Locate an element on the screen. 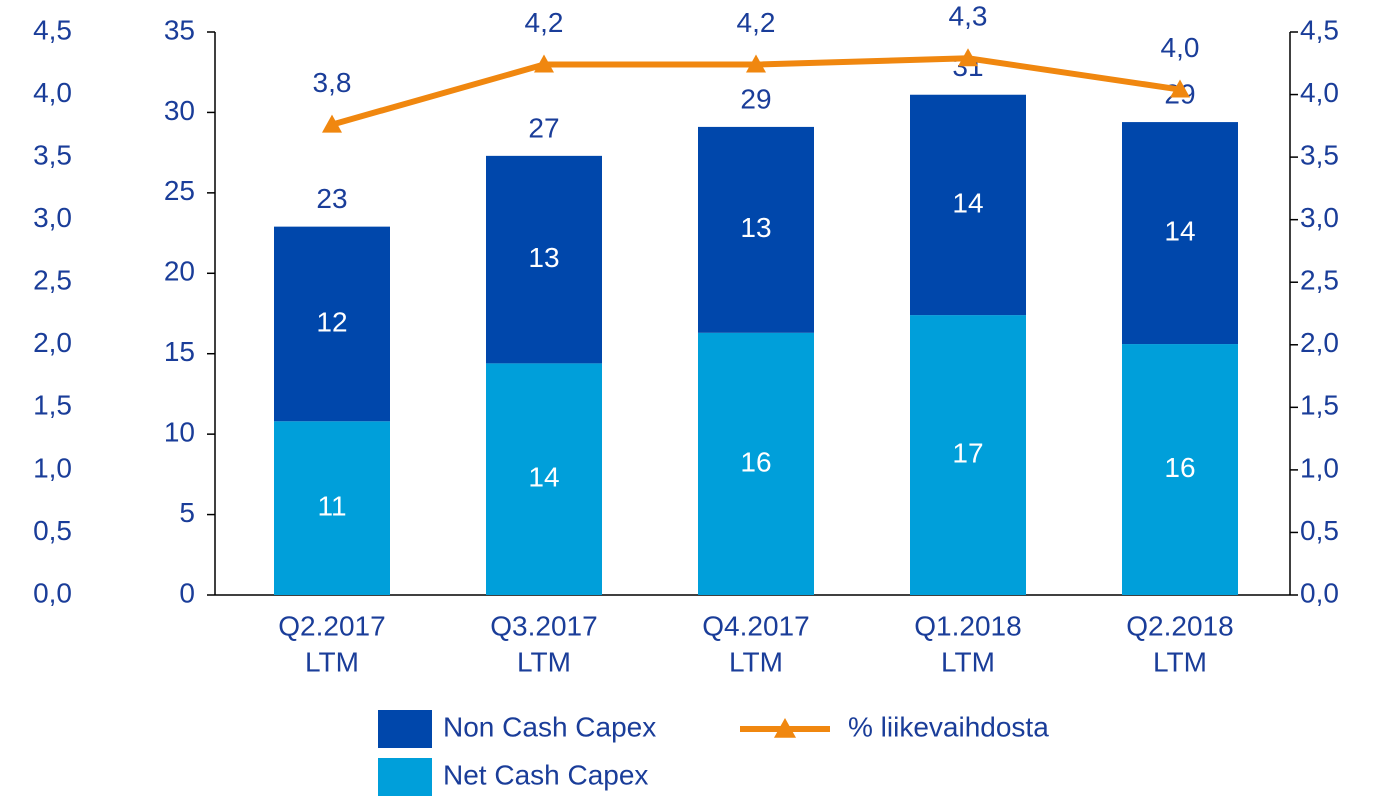 The image size is (1386, 799). bar-label: 11 is located at coordinates (331, 506).